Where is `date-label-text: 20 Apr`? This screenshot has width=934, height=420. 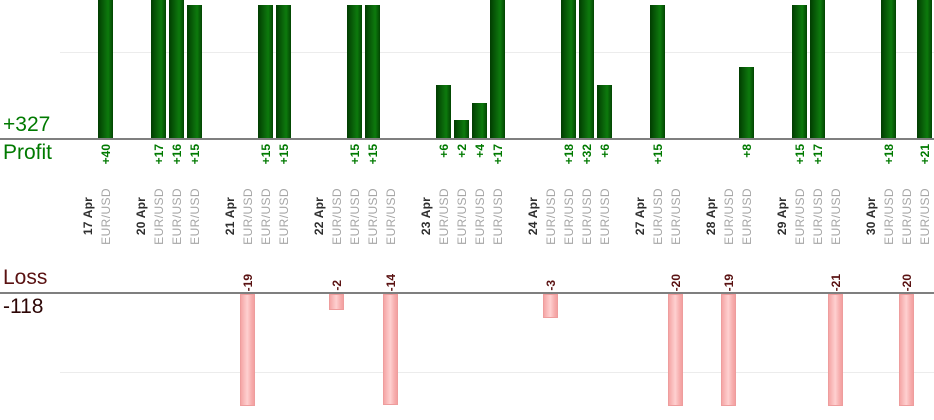 date-label-text: 20 Apr is located at coordinates (141, 216).